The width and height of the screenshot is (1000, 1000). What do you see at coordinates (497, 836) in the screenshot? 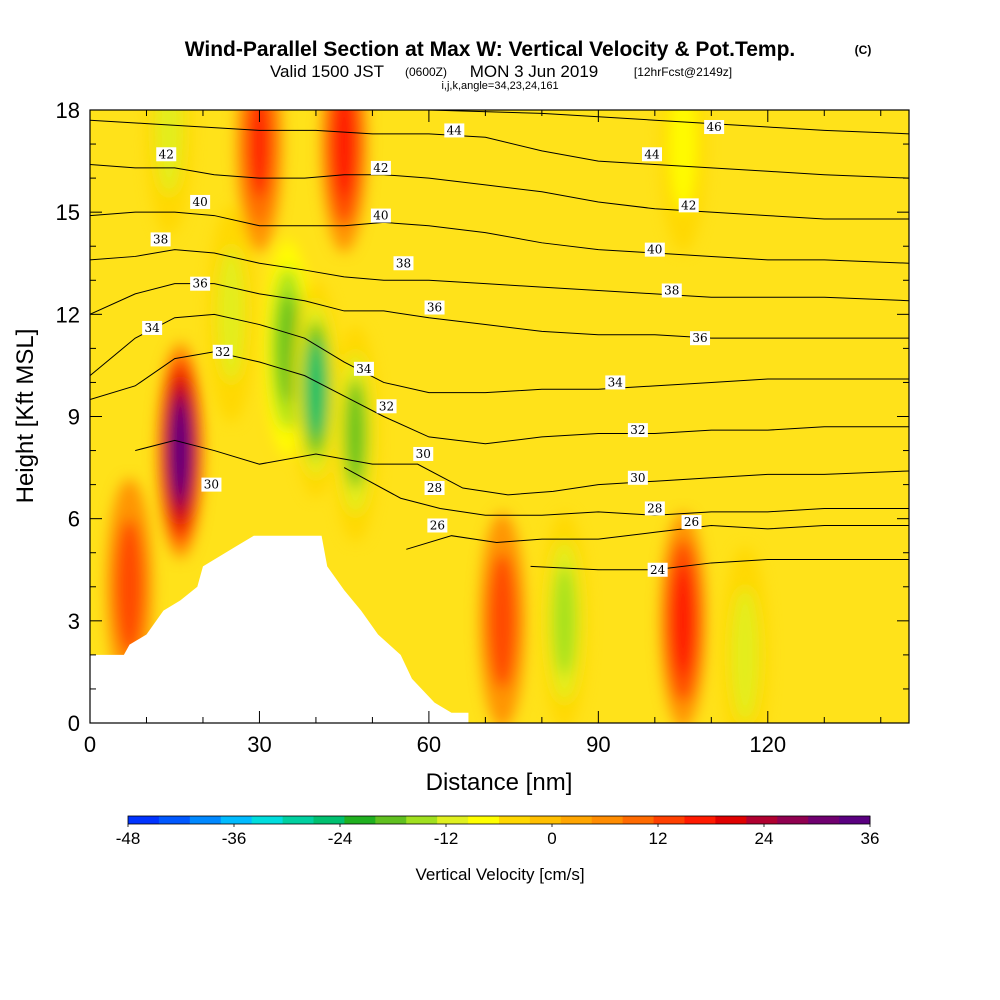
I see `colorbar-tick-labels: -48 -36 -24 -12 0 12 24 36` at bounding box center [497, 836].